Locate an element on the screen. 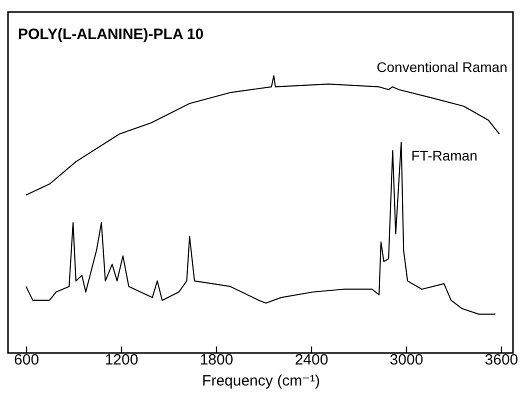 The image size is (523, 407). series-label: FT-Raman is located at coordinates (444, 155).